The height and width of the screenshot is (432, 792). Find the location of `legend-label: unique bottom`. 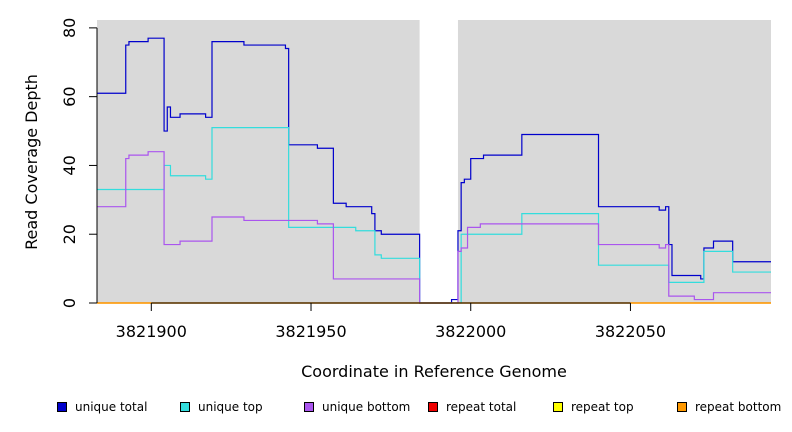

legend-label: unique bottom is located at coordinates (366, 407).